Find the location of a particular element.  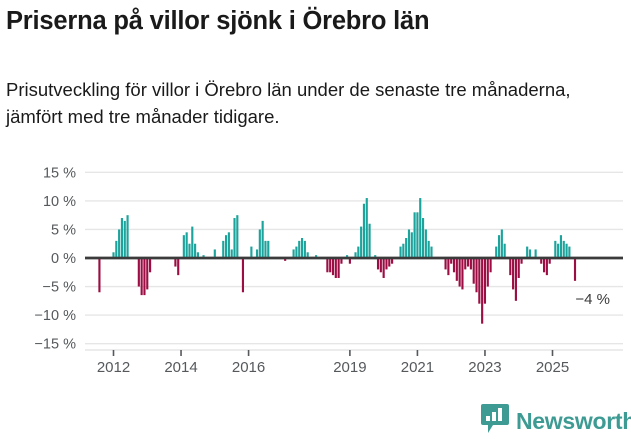

x-axis-tick-label: 2012 is located at coordinates (113, 367).